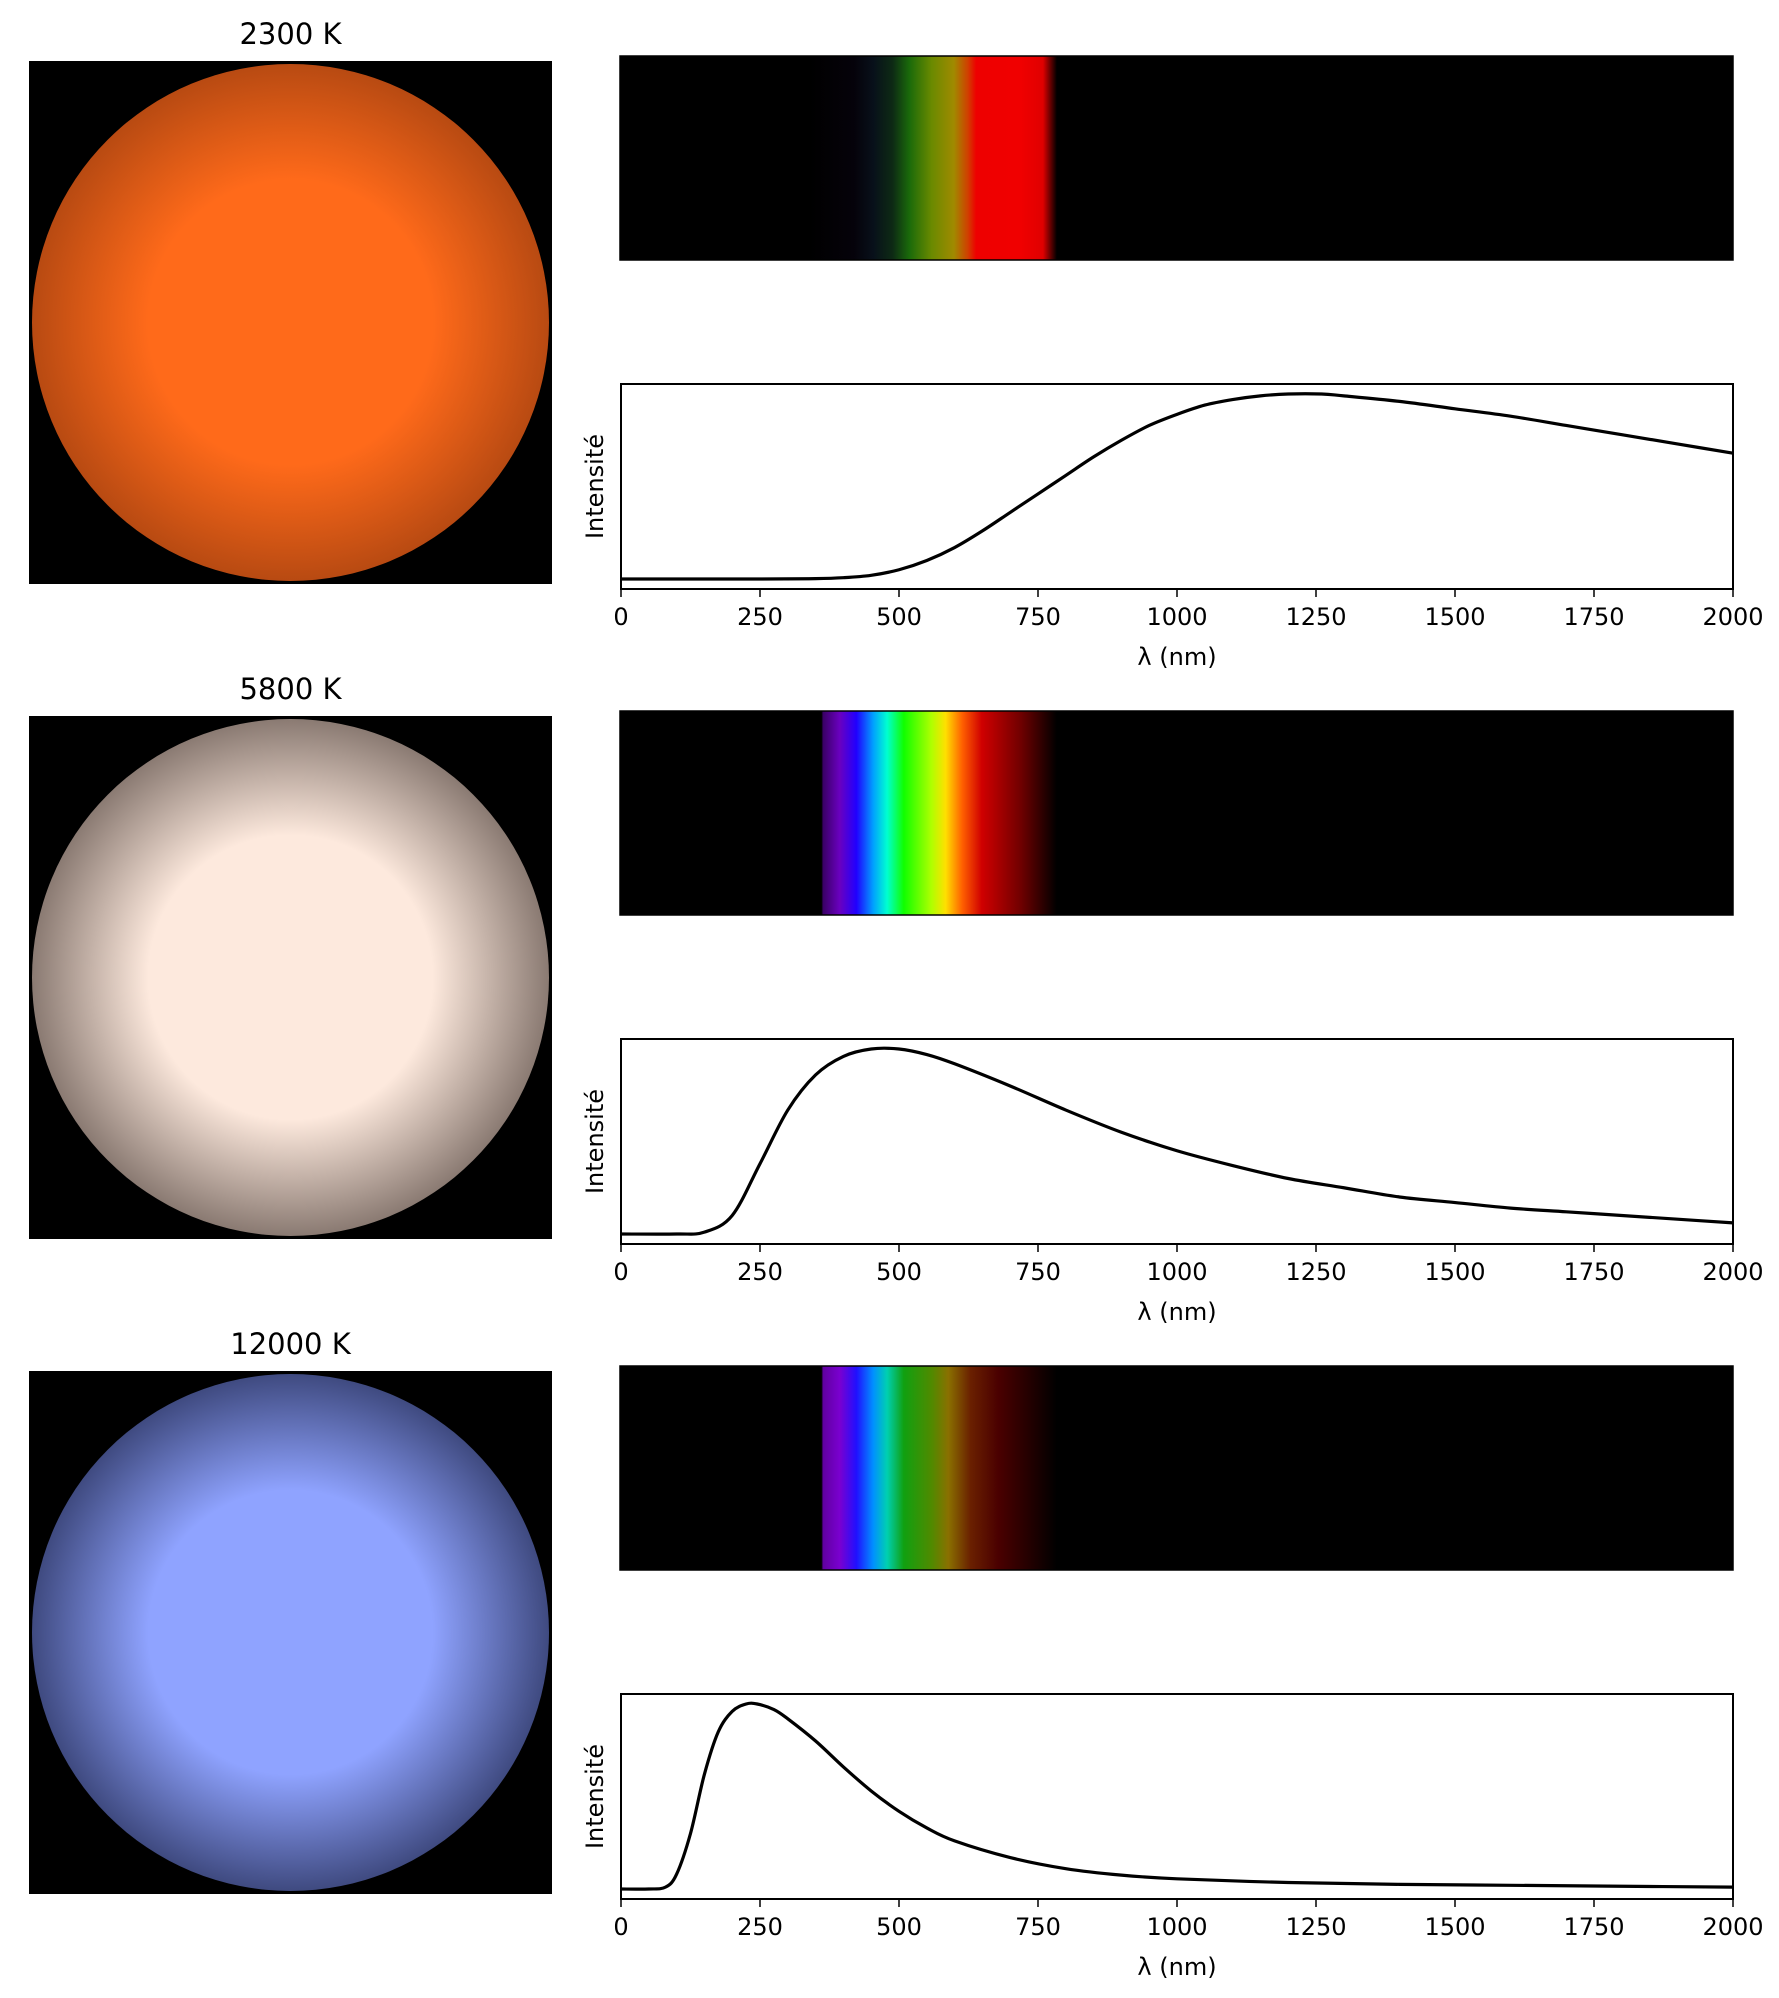  Describe the element at coordinates (290, 689) in the screenshot. I see `panel-title: 5800 K` at that location.